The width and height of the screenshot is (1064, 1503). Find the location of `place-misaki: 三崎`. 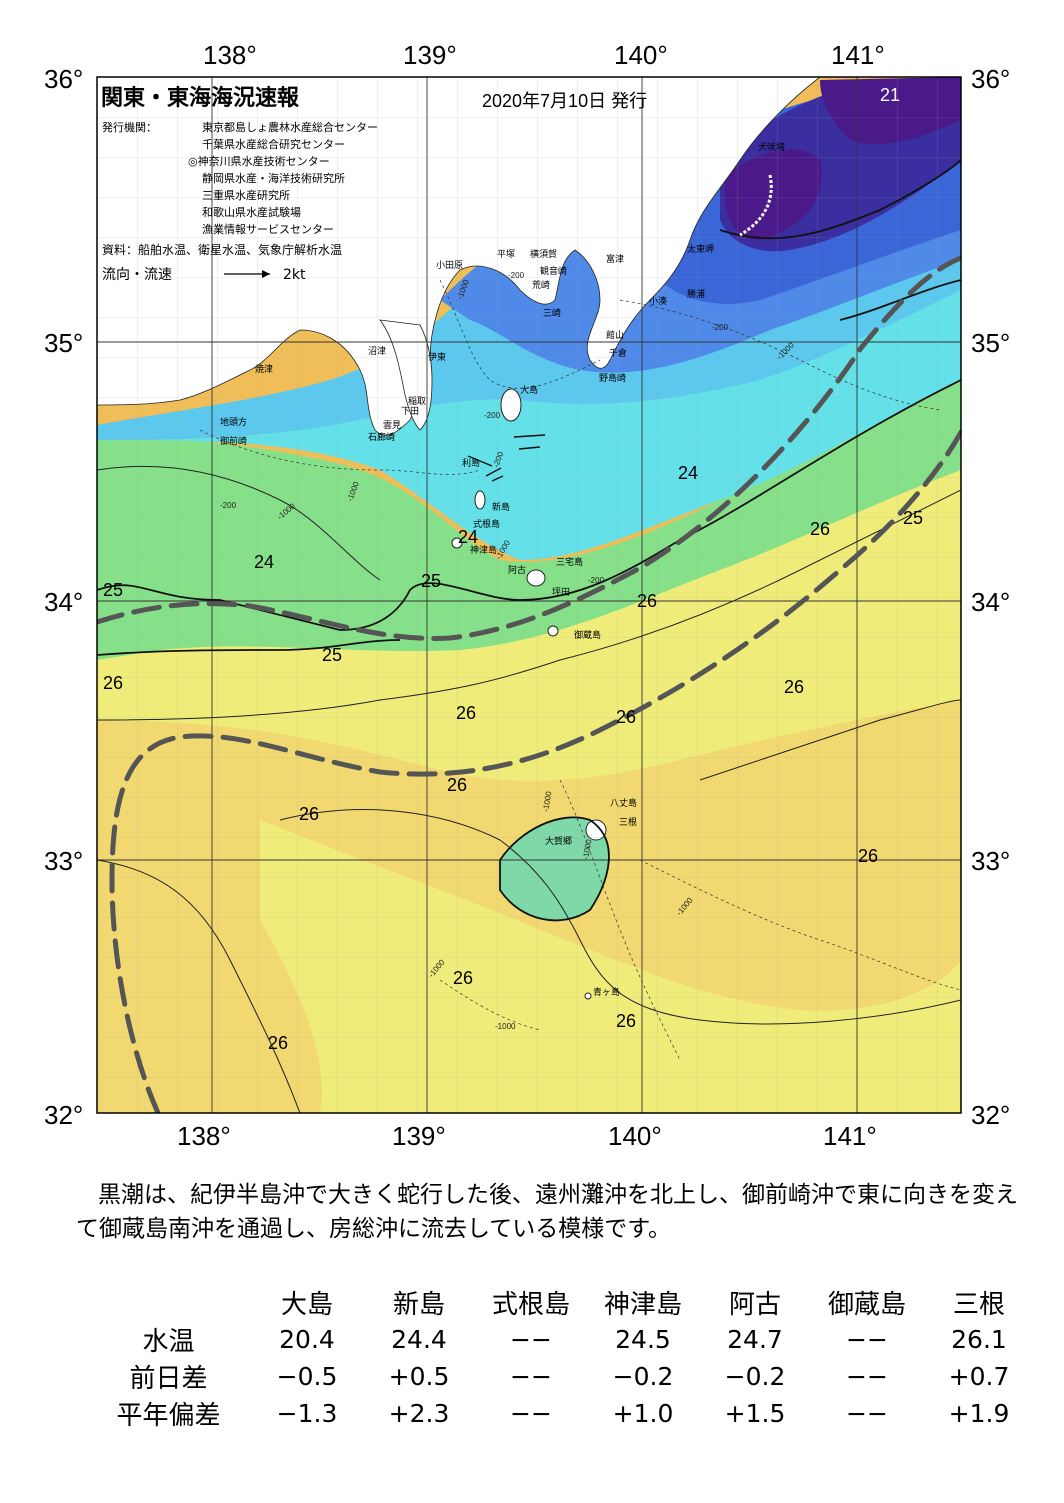

place-misaki: 三崎 is located at coordinates (552, 313).